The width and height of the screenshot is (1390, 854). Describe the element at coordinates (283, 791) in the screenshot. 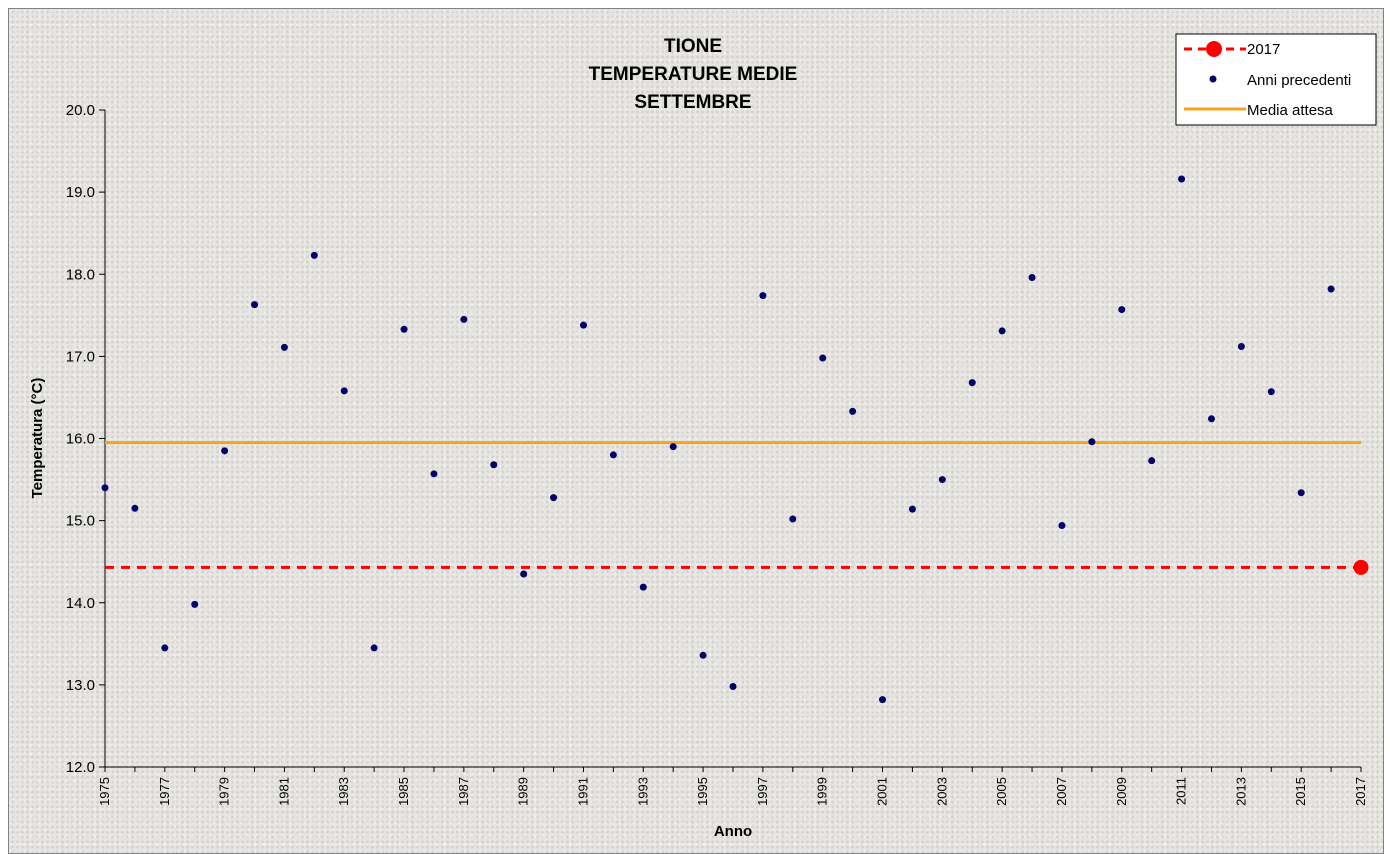

I see `x-tick-label: 1981` at that location.